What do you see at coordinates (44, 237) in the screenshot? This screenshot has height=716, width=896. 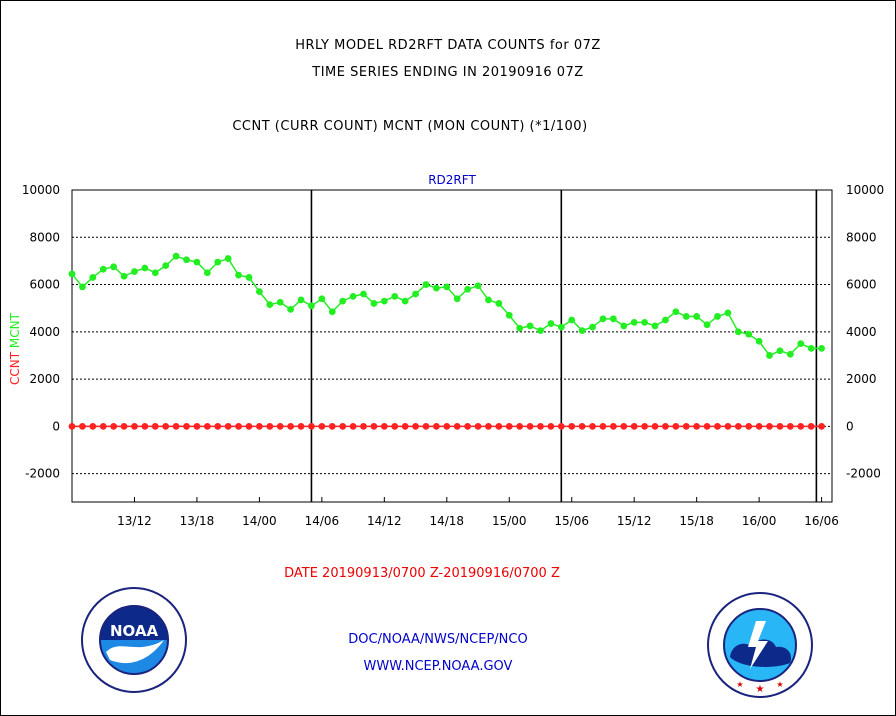 I see `y-tick-label-left: 8000` at bounding box center [44, 237].